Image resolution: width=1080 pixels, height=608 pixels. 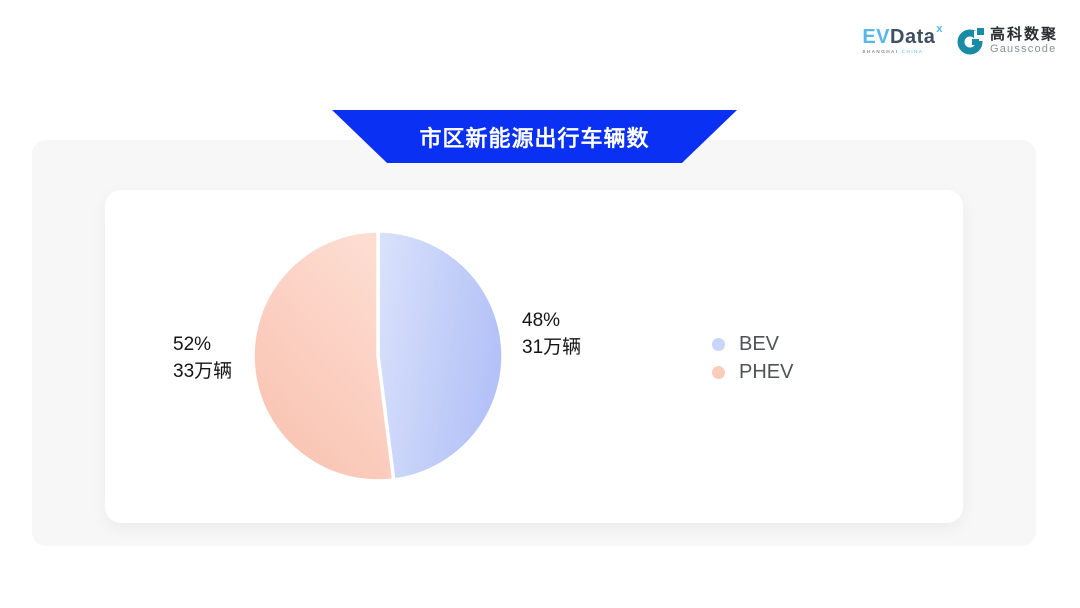 I want to click on legend-item-phev: PHEV, so click(x=752, y=372).